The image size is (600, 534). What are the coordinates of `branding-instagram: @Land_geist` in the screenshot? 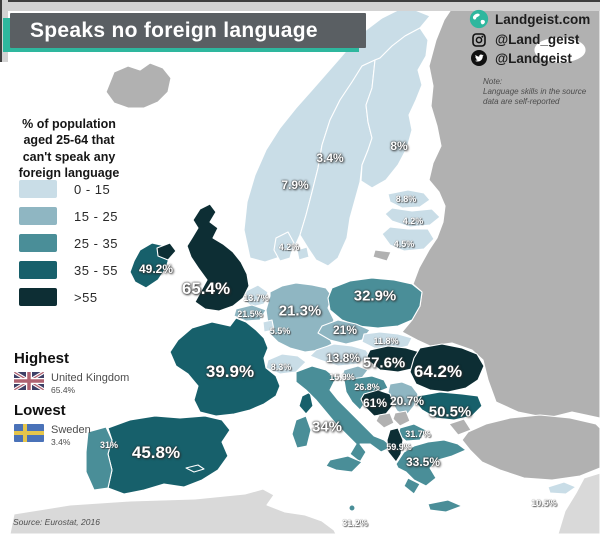 It's located at (529, 39).